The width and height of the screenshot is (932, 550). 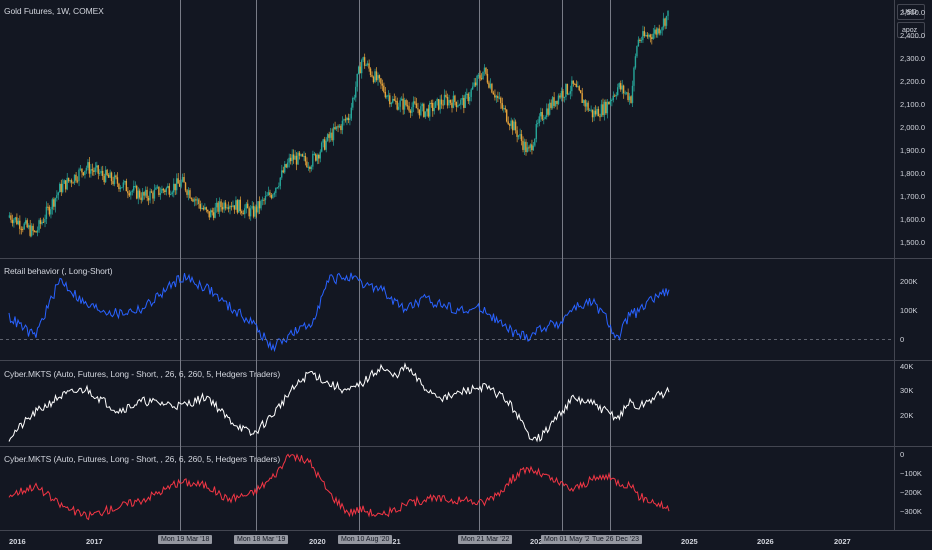 I want to click on currency-button: USD, so click(x=911, y=12).